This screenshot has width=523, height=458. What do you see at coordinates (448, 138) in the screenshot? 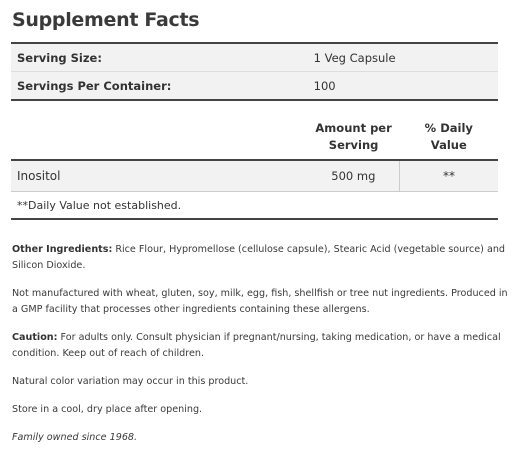
I see `daily-value-header: % Daily Value` at bounding box center [448, 138].